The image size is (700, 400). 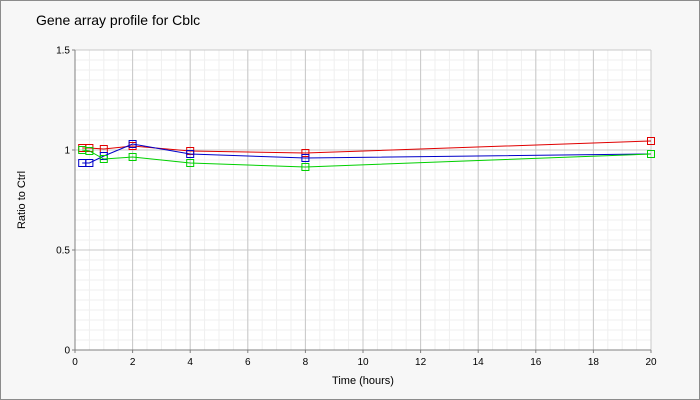 What do you see at coordinates (421, 362) in the screenshot?
I see `x-tick-label: 12` at bounding box center [421, 362].